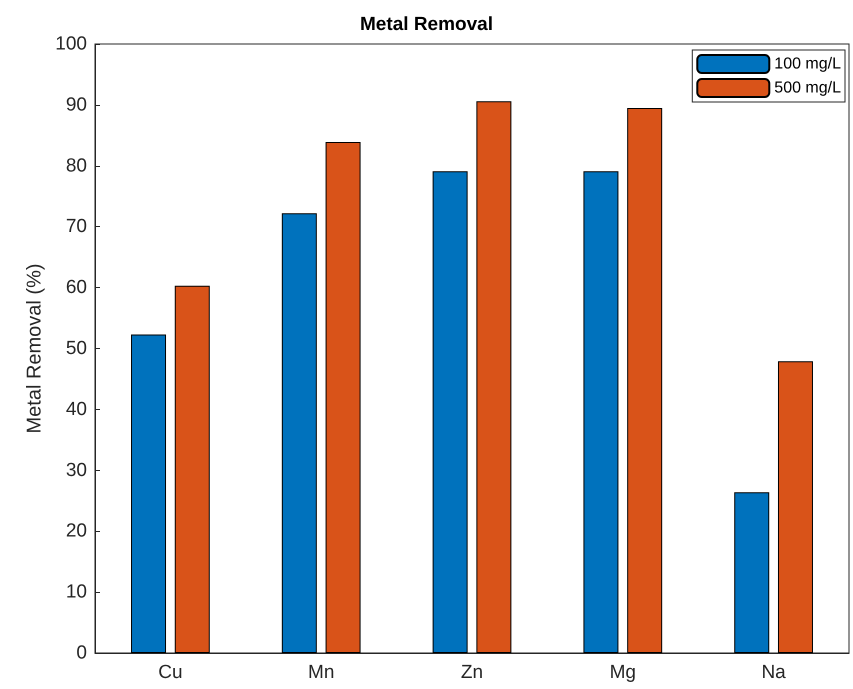 The image size is (853, 689). What do you see at coordinates (76, 287) in the screenshot?
I see `y-tick-label: 60` at bounding box center [76, 287].